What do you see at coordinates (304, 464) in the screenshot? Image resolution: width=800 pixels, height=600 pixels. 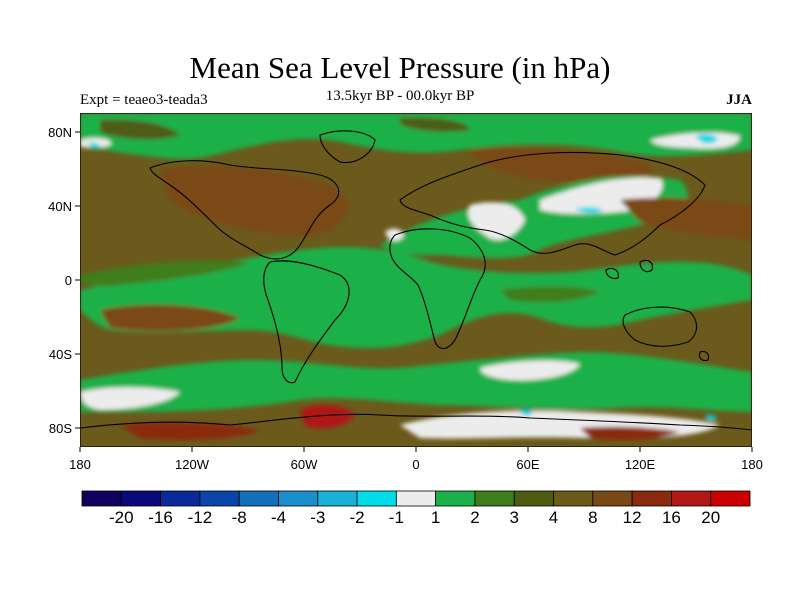 I see `lon-label: 60W` at bounding box center [304, 464].